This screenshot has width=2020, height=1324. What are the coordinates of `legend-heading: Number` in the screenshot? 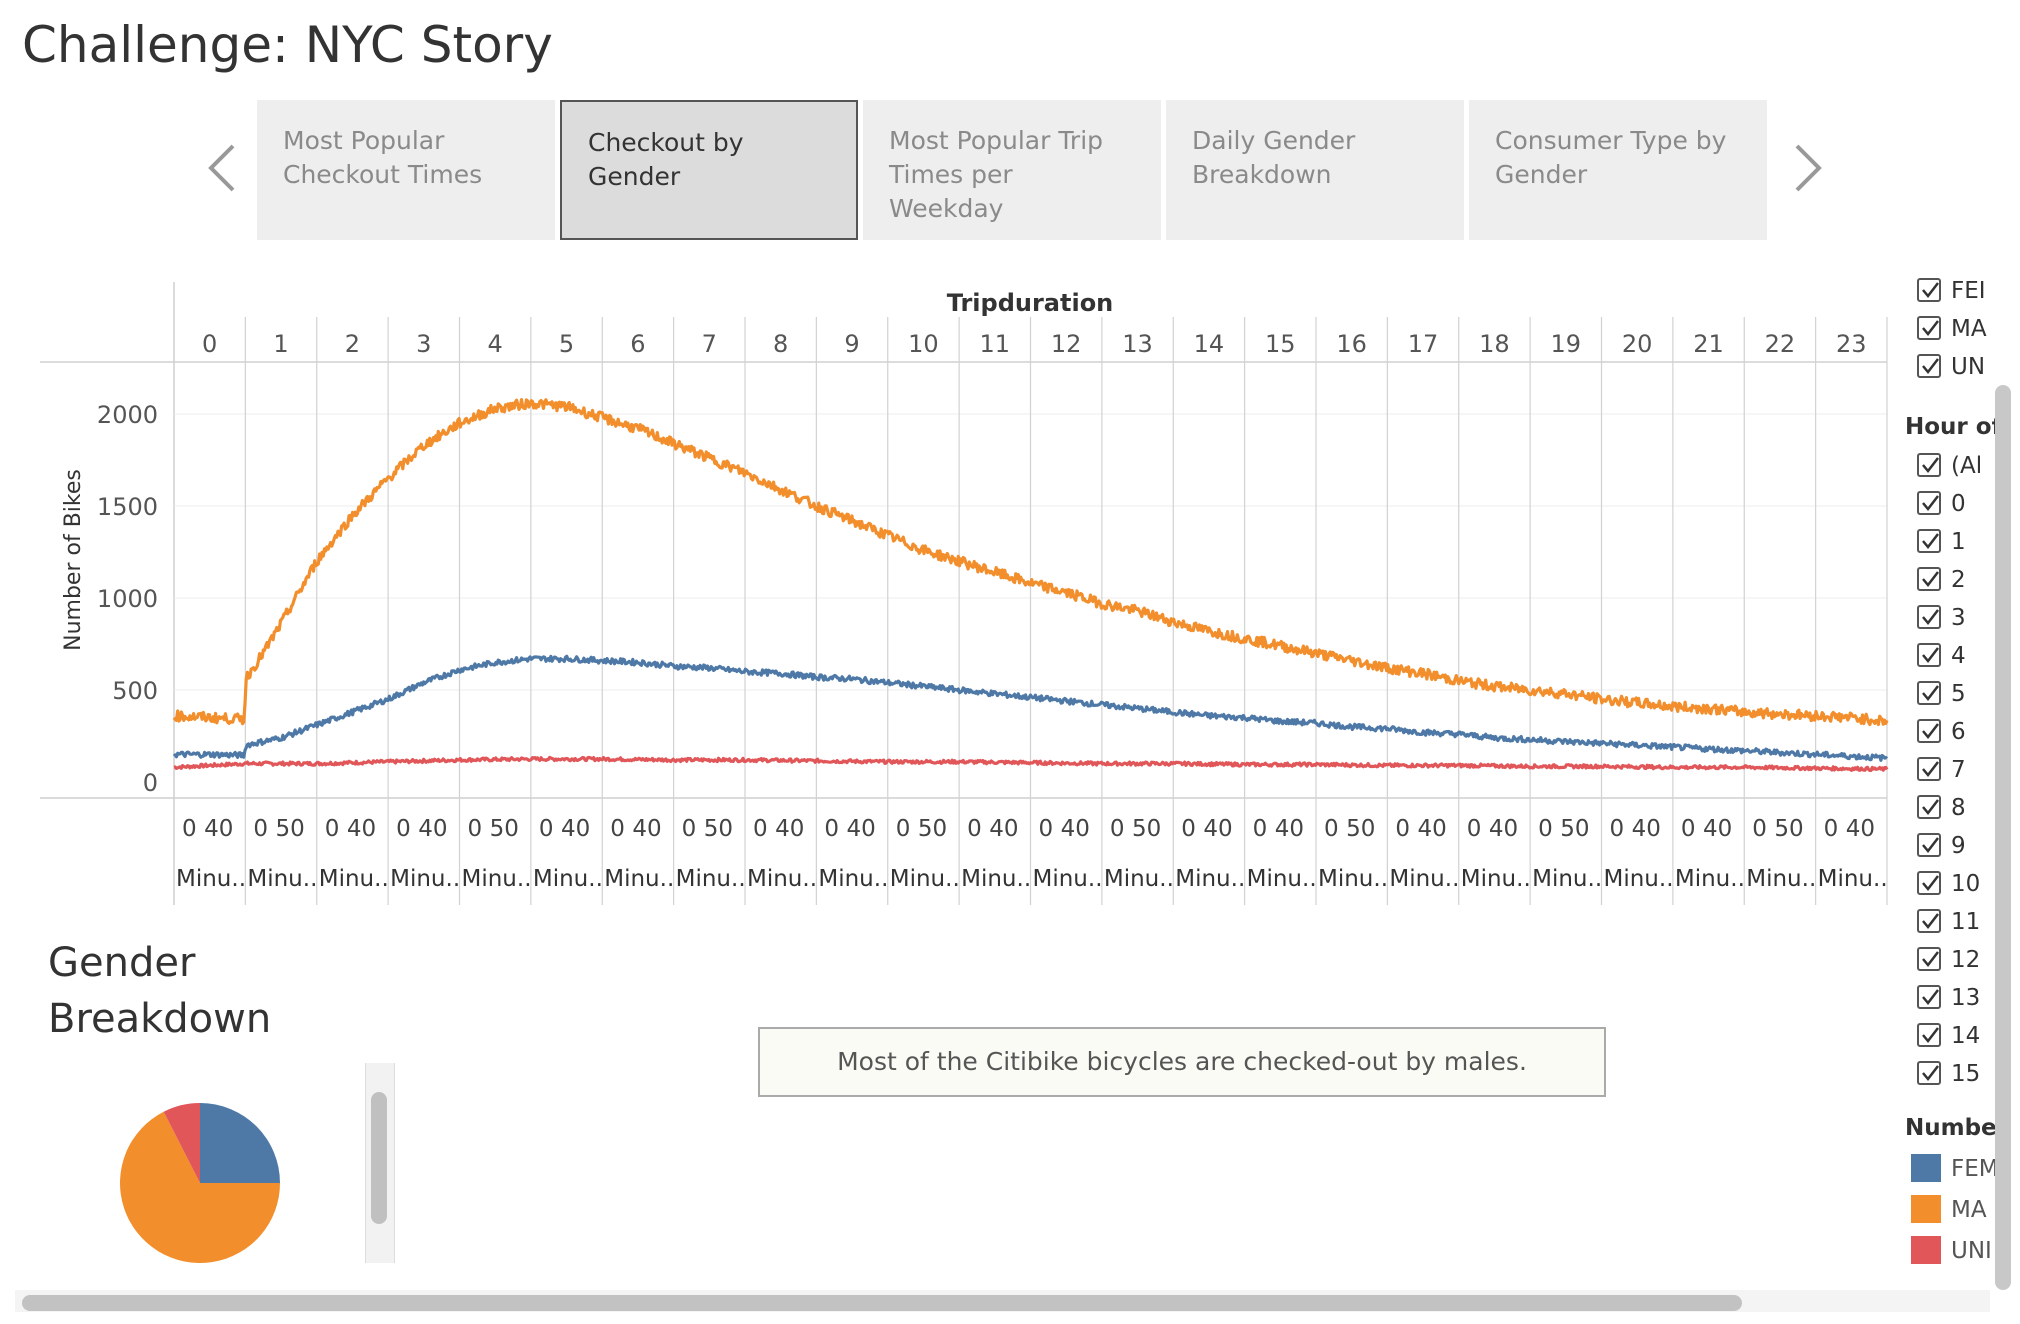 It's located at (1956, 1128).